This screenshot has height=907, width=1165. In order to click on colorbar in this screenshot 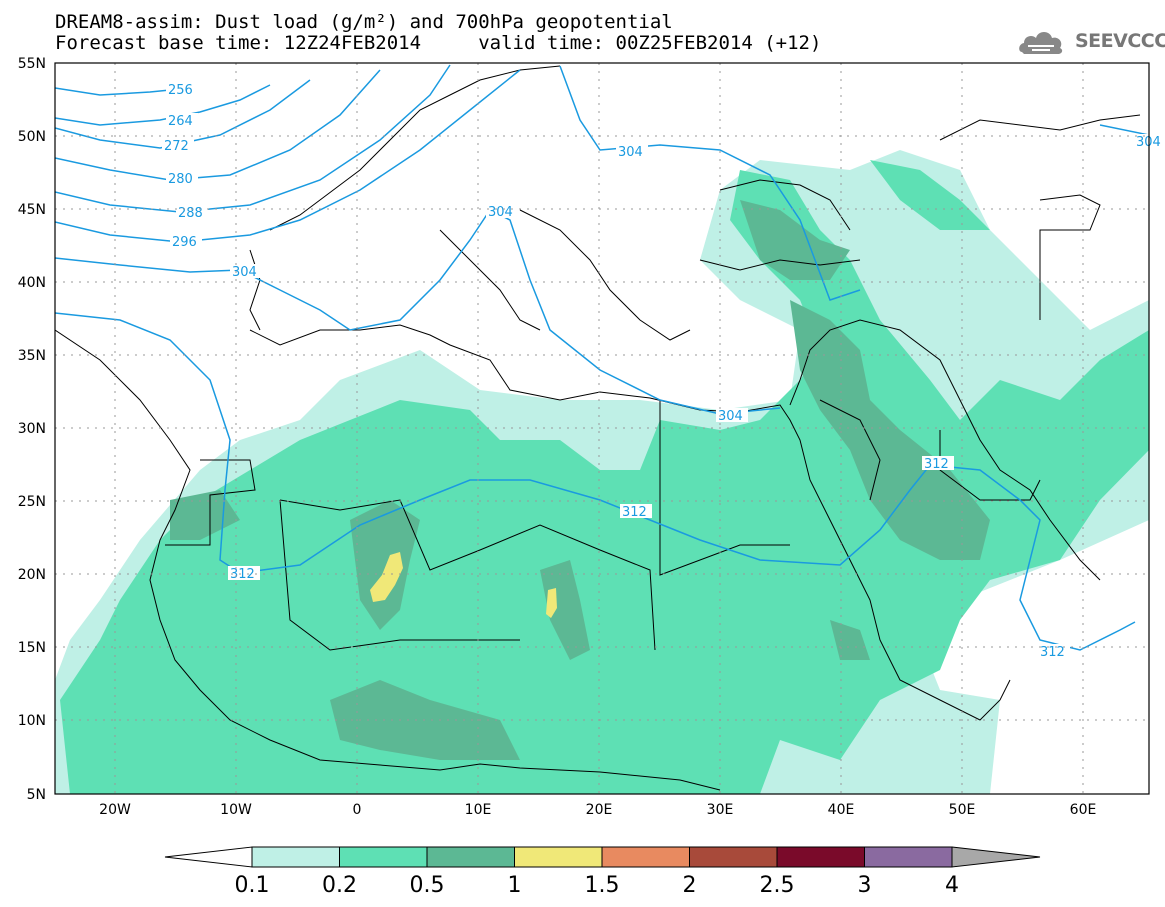, I will do `click(602, 857)`.